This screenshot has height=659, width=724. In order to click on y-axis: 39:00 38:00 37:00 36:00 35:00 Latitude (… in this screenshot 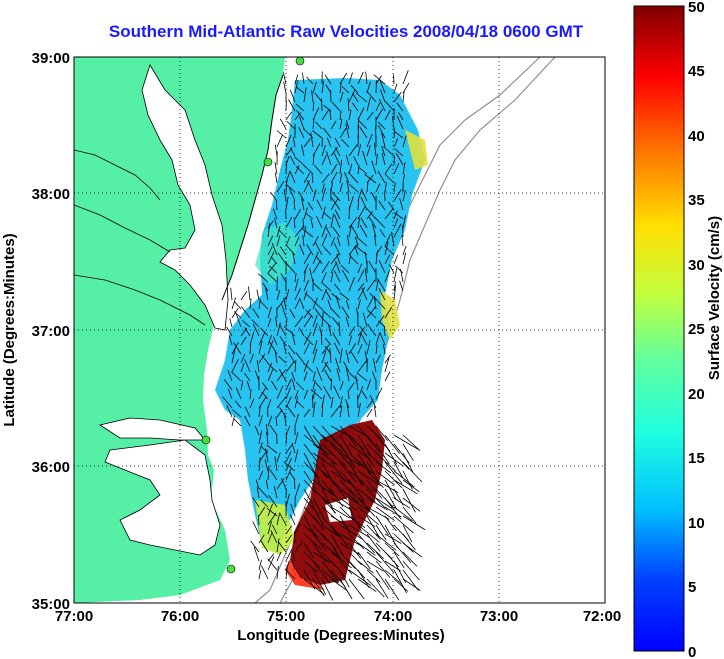, I will do `click(35, 331)`.